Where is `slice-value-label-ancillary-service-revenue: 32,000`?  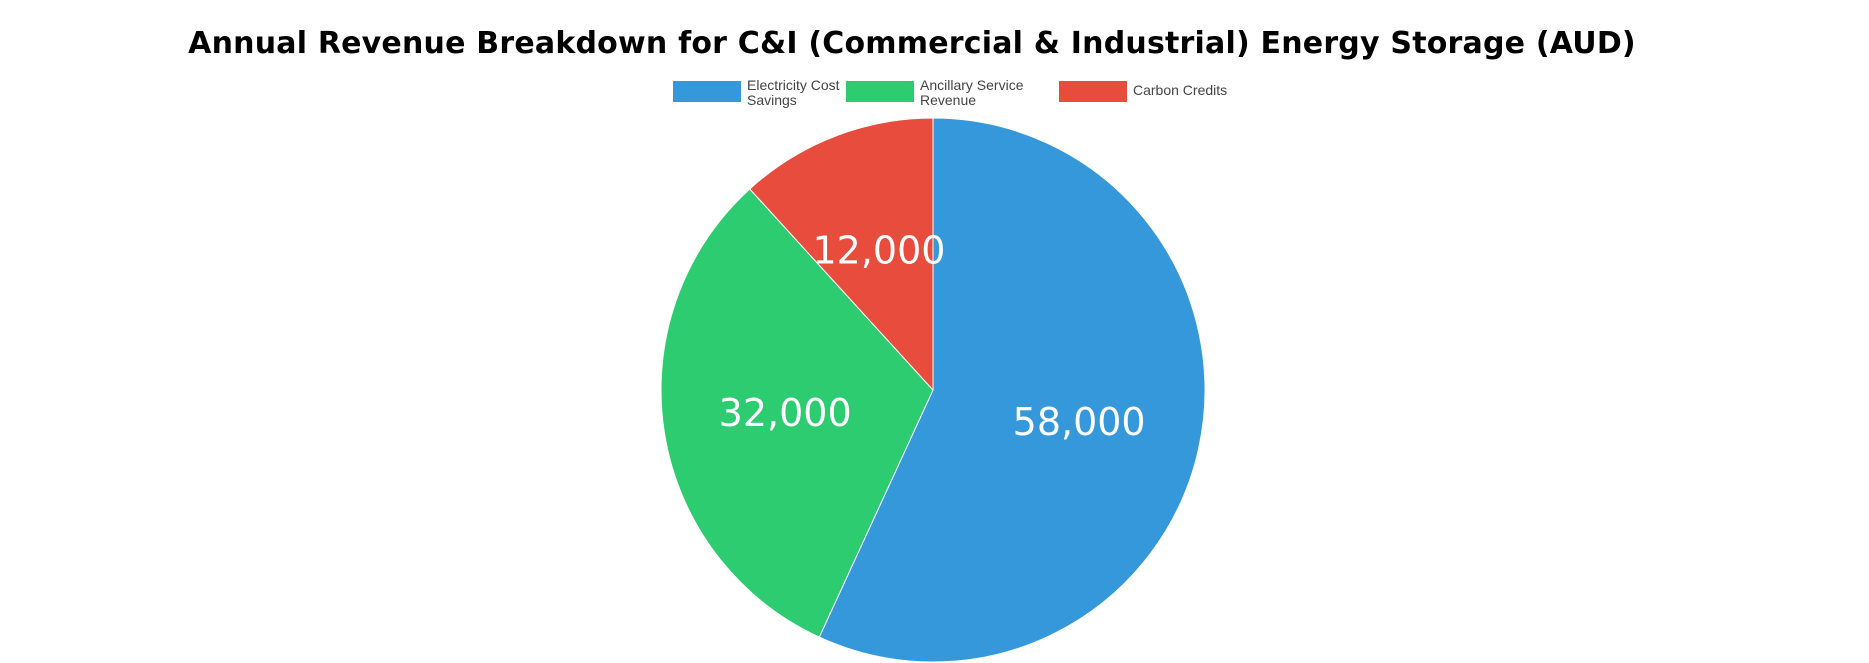
slice-value-label-ancillary-service-revenue: 32,000 is located at coordinates (785, 413).